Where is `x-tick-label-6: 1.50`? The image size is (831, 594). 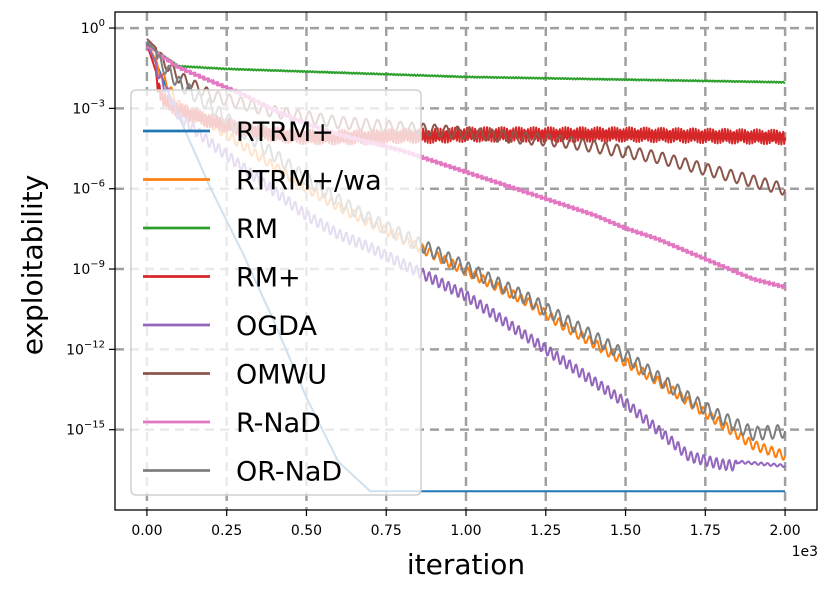
x-tick-label-6: 1.50 is located at coordinates (625, 531).